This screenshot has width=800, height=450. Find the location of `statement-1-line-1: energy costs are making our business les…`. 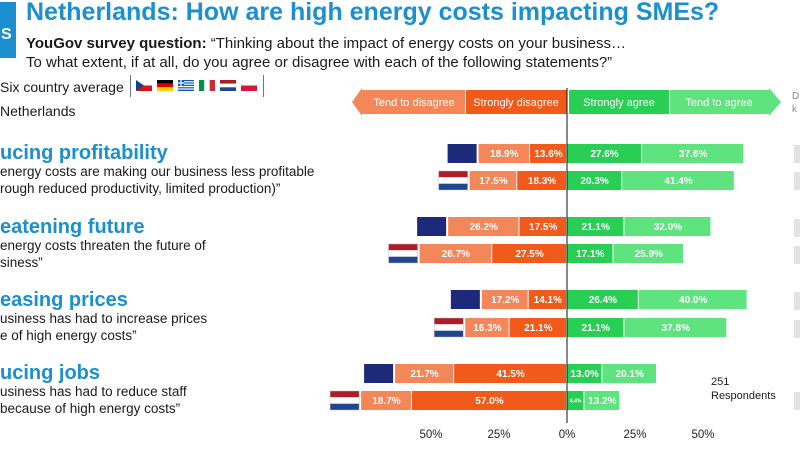

statement-1-line-1: energy costs are making our business les… is located at coordinates (157, 171).